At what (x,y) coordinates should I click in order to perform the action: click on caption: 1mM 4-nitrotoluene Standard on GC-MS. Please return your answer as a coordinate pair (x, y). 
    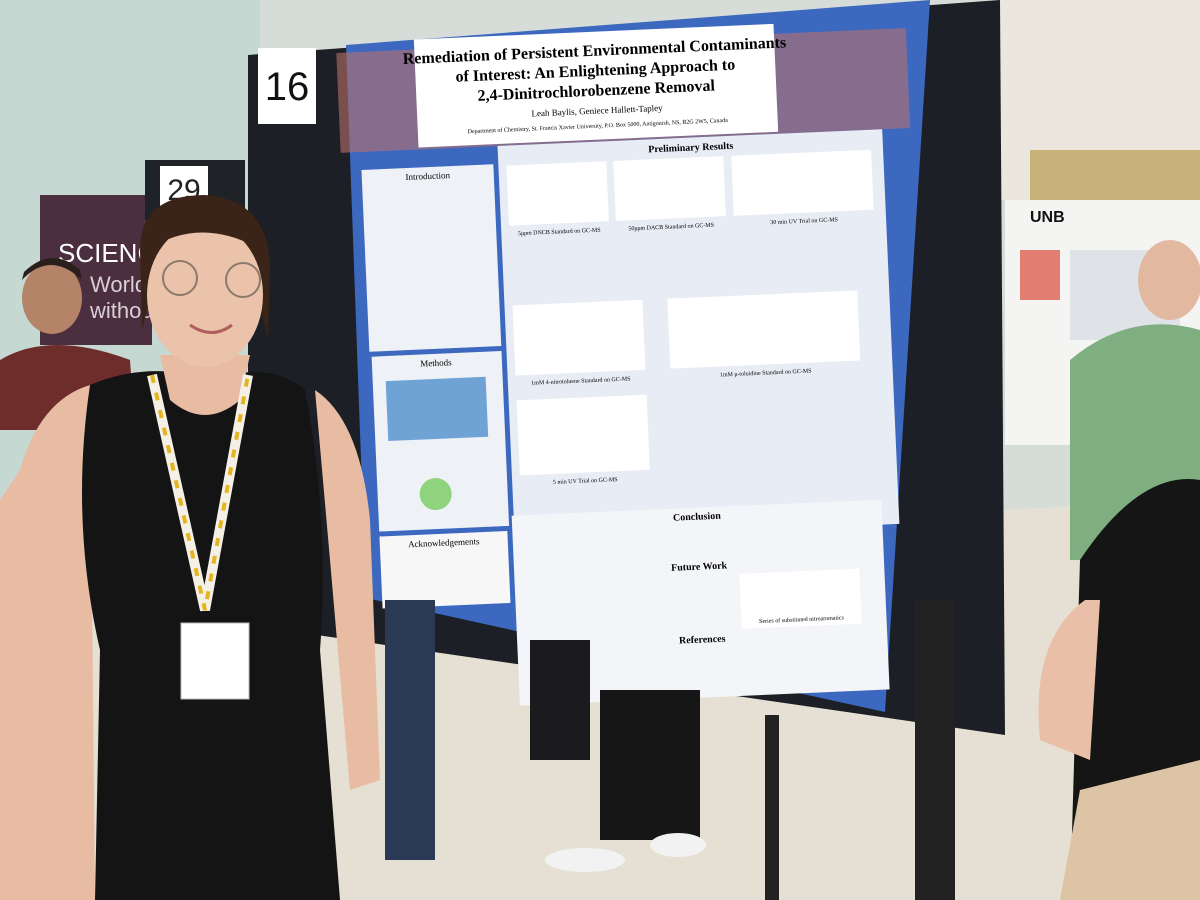
    Looking at the image, I should click on (580, 381).